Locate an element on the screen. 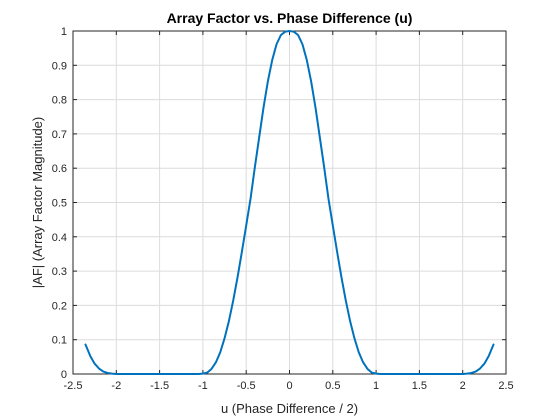 This screenshot has height=420, width=560. y-tick-label: 0.6 is located at coordinates (59, 169).